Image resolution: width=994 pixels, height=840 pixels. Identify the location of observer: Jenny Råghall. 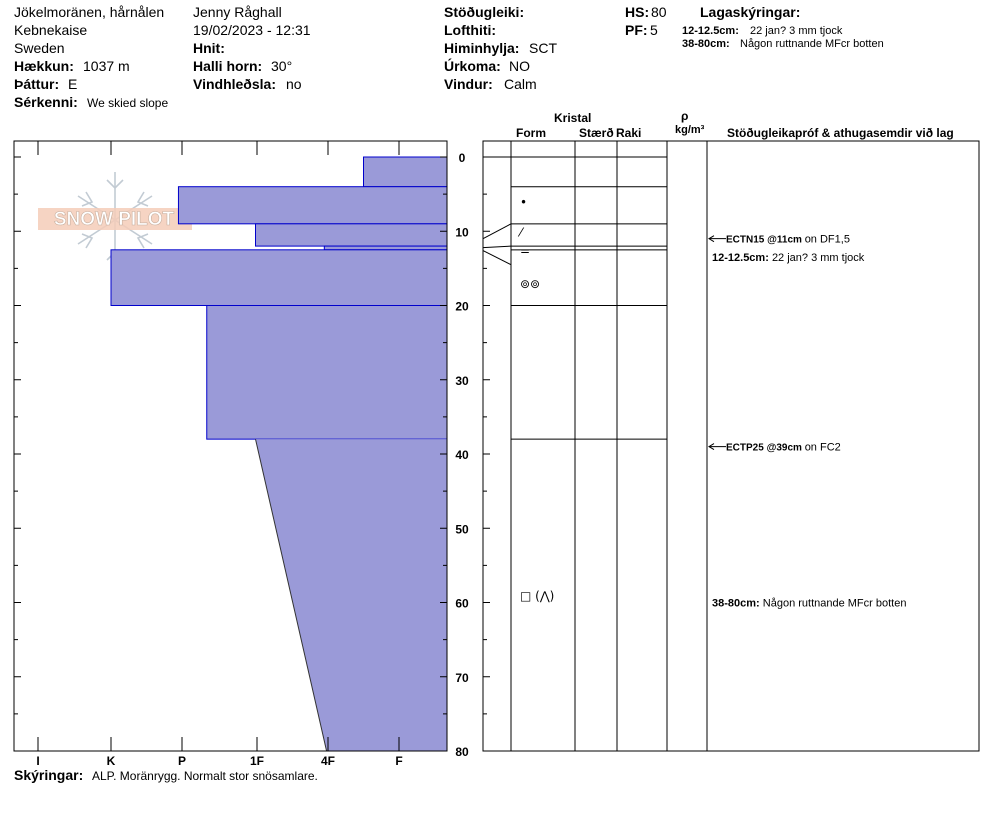
(237, 12).